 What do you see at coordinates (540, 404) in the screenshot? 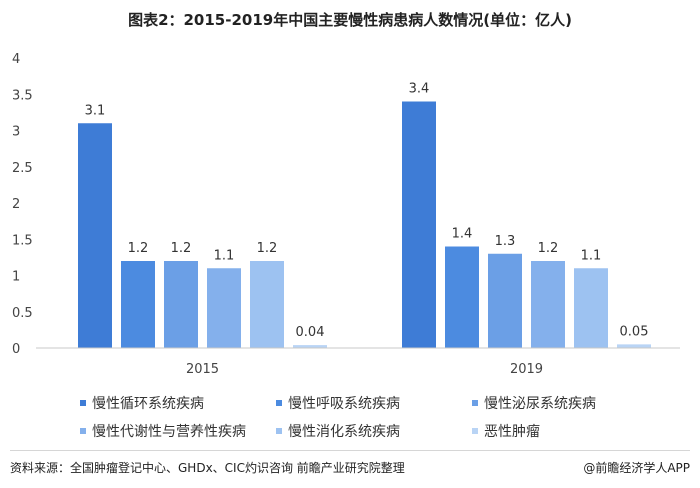
I see `legend-label: 慢性泌尿系统疾病` at bounding box center [540, 404].